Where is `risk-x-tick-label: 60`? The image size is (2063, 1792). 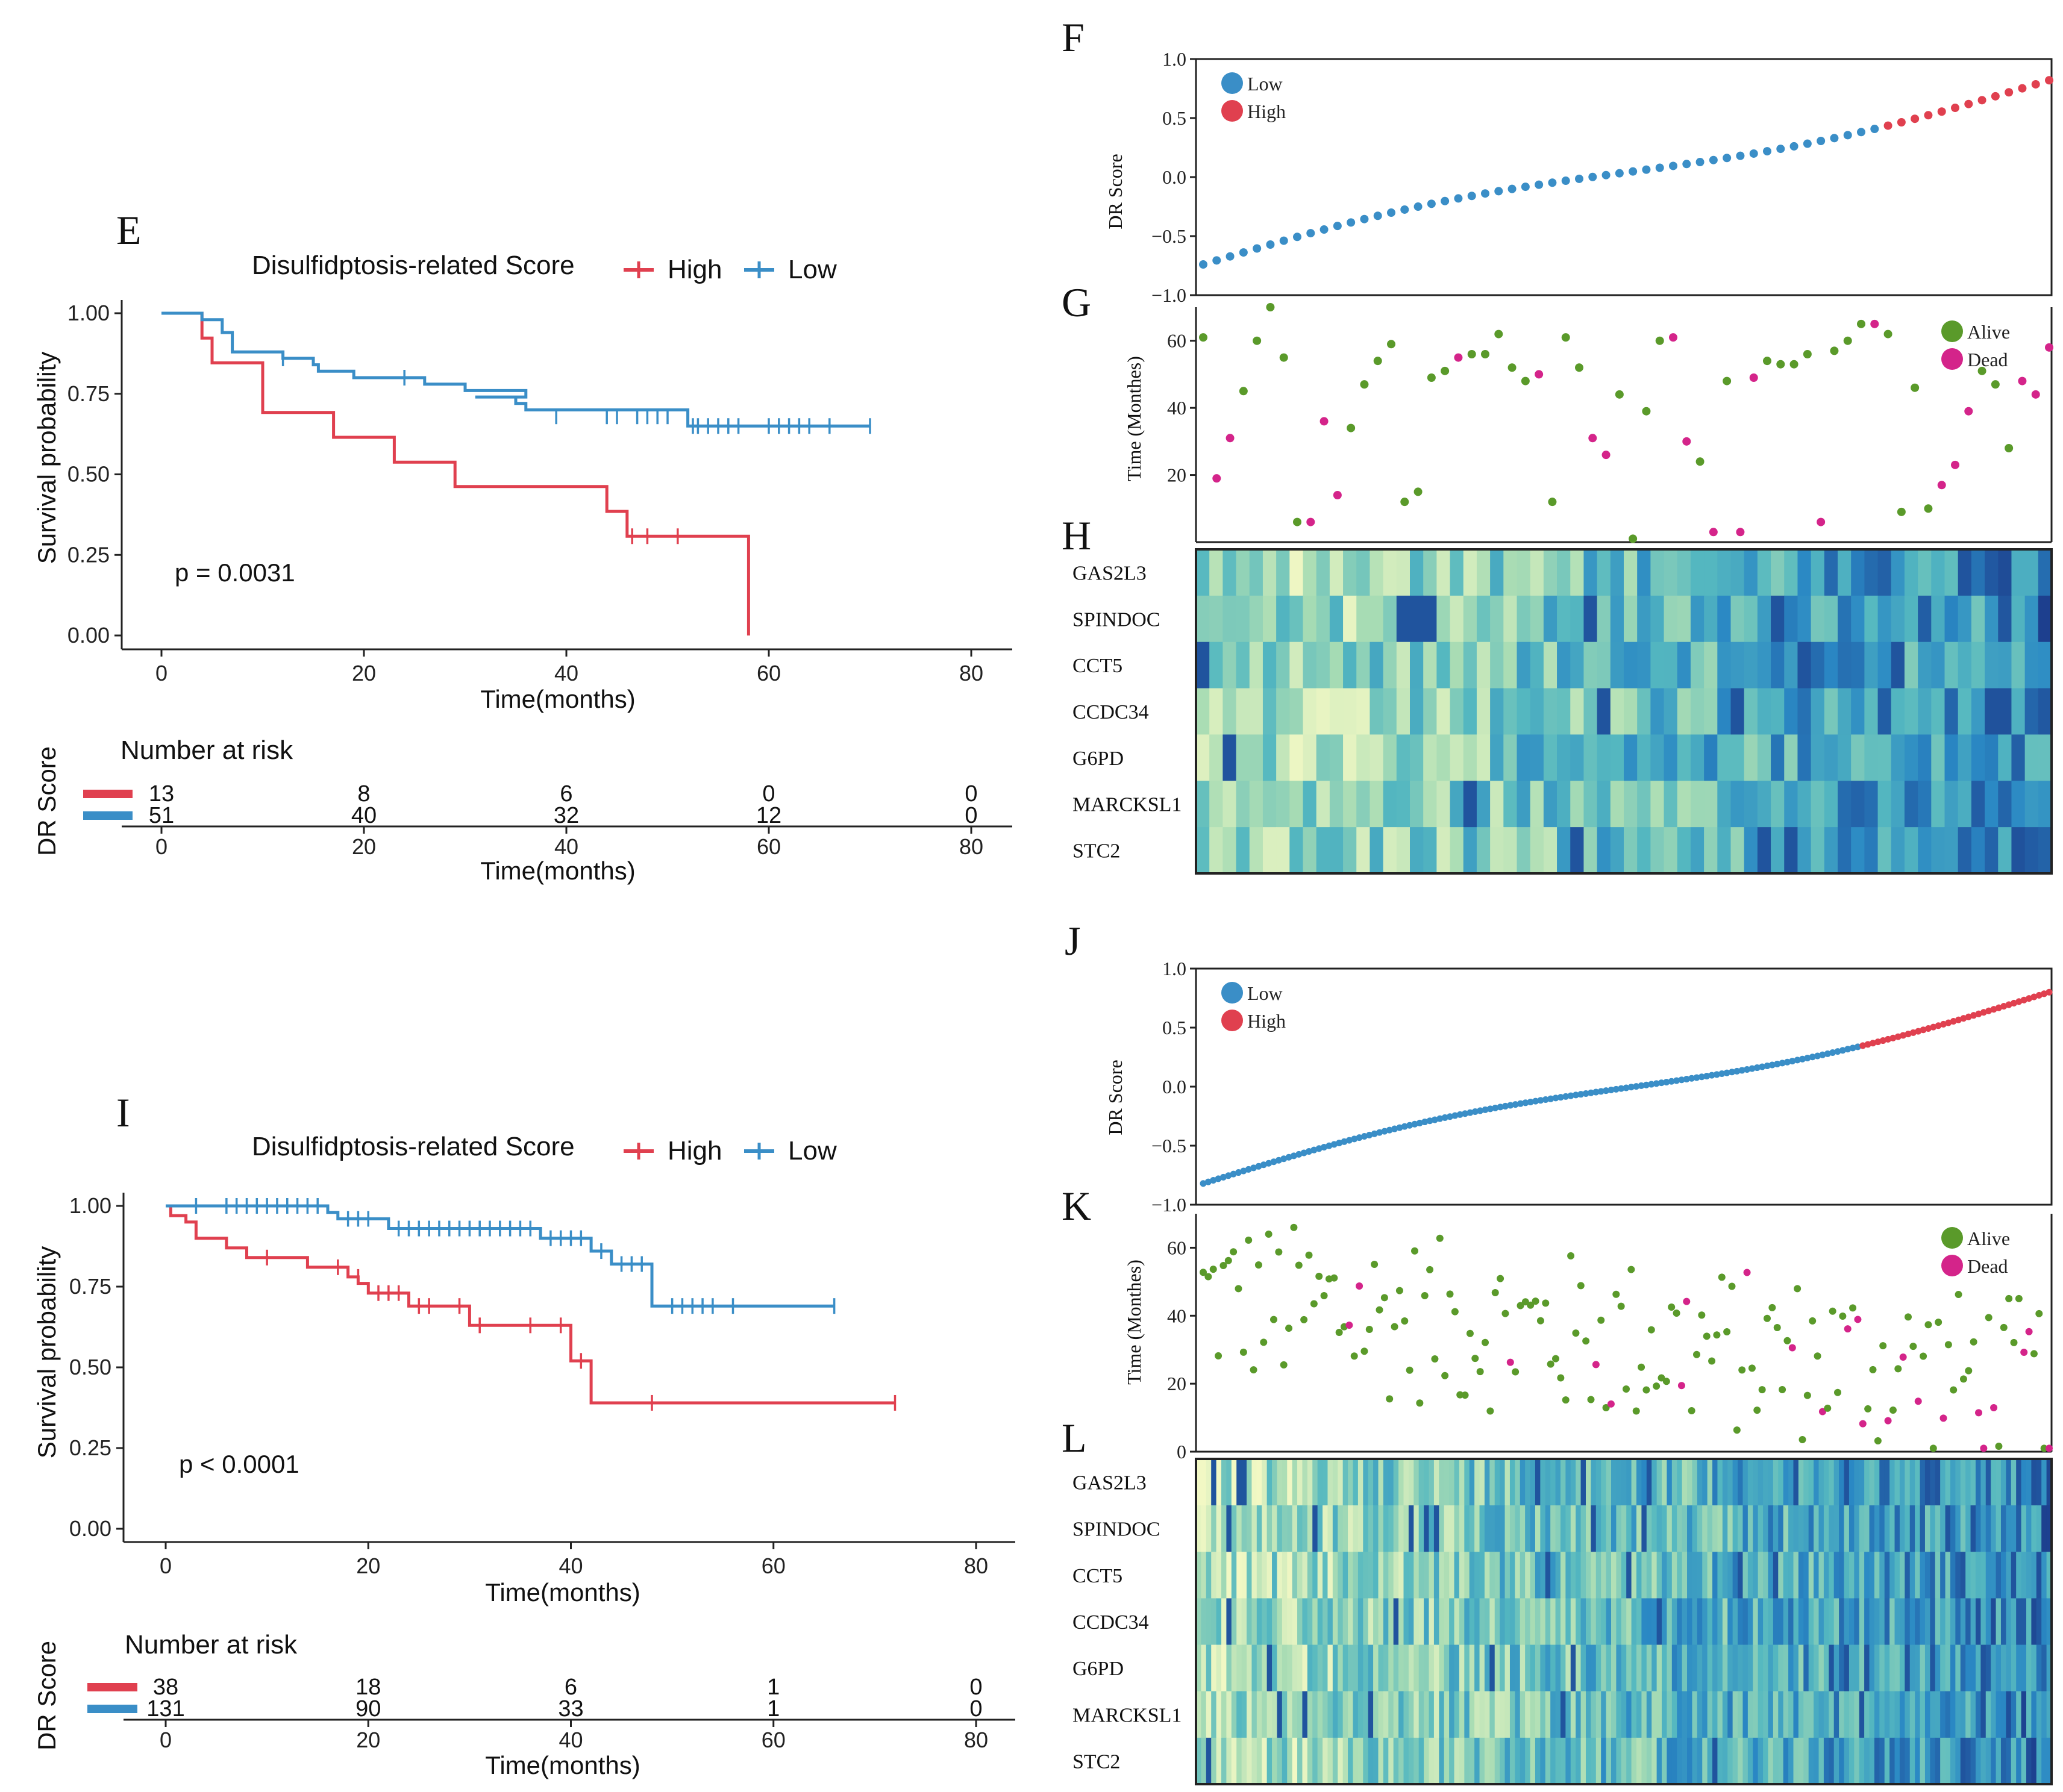
risk-x-tick-label: 60 is located at coordinates (769, 846).